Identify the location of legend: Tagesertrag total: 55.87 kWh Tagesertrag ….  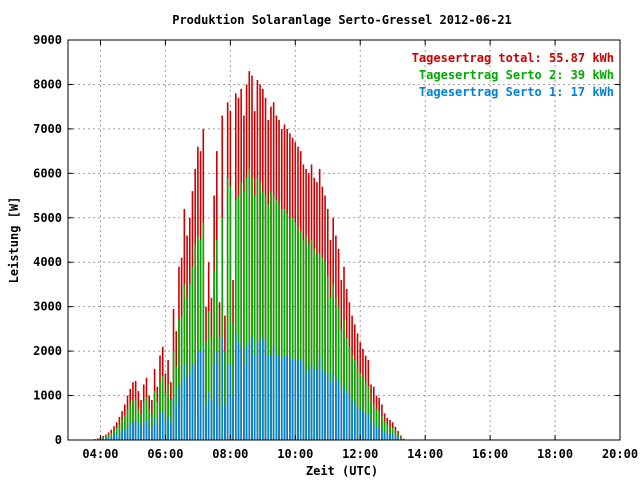
(513, 75).